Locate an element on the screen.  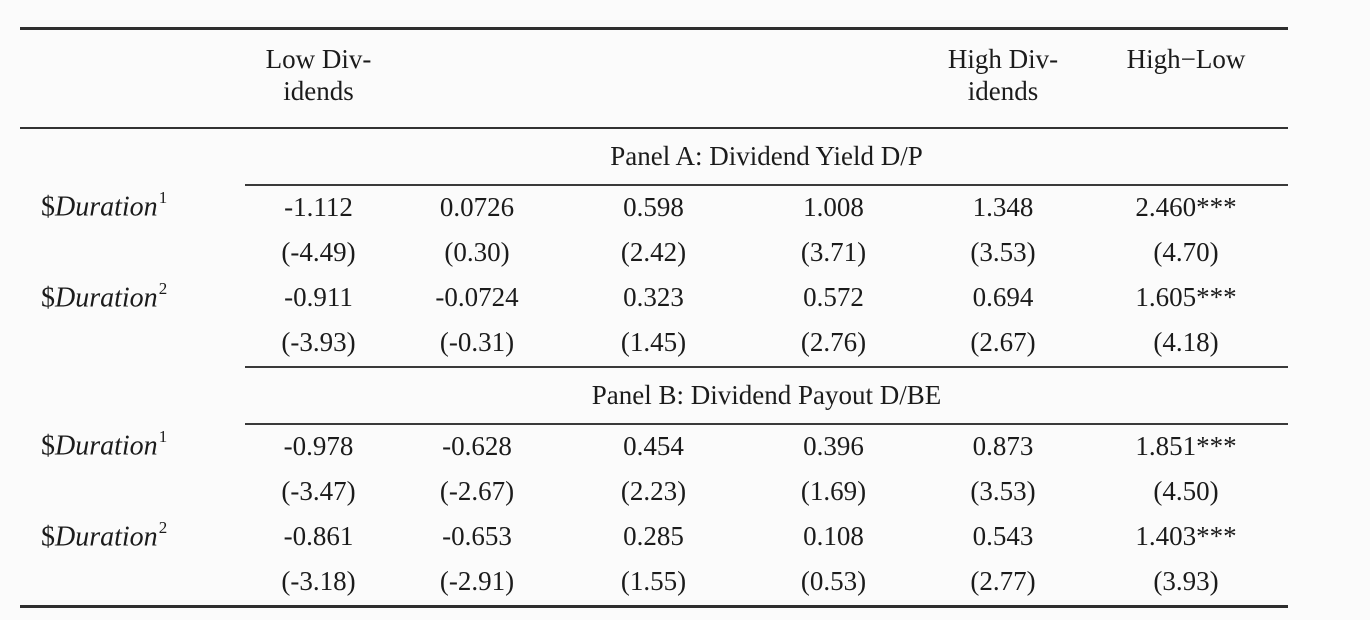
coef-cell: 0.454 is located at coordinates (653, 446).